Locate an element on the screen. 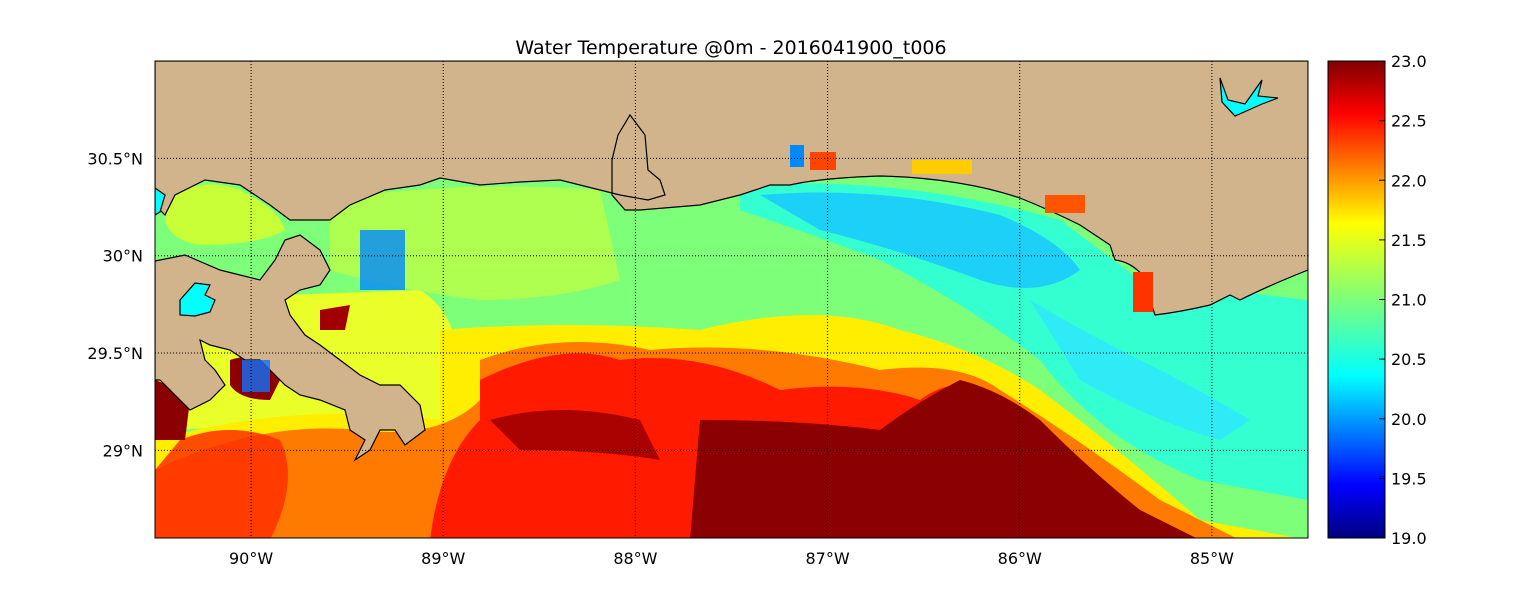 This screenshot has height=600, width=1539. lon-tick-label: 86°W is located at coordinates (1020, 558).